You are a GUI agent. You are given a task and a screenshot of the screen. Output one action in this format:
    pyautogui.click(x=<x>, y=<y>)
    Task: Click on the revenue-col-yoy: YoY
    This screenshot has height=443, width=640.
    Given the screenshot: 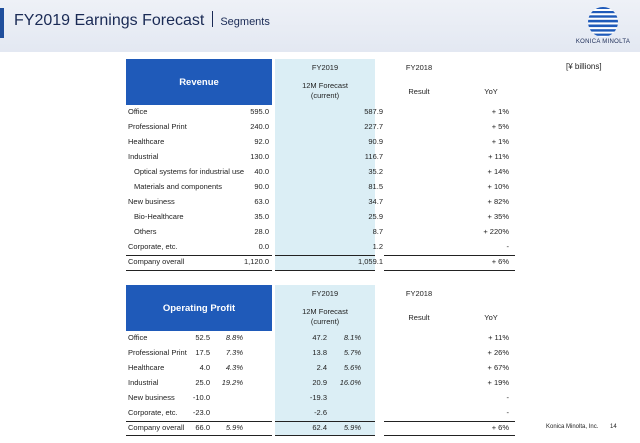 What is the action you would take?
    pyautogui.click(x=491, y=91)
    